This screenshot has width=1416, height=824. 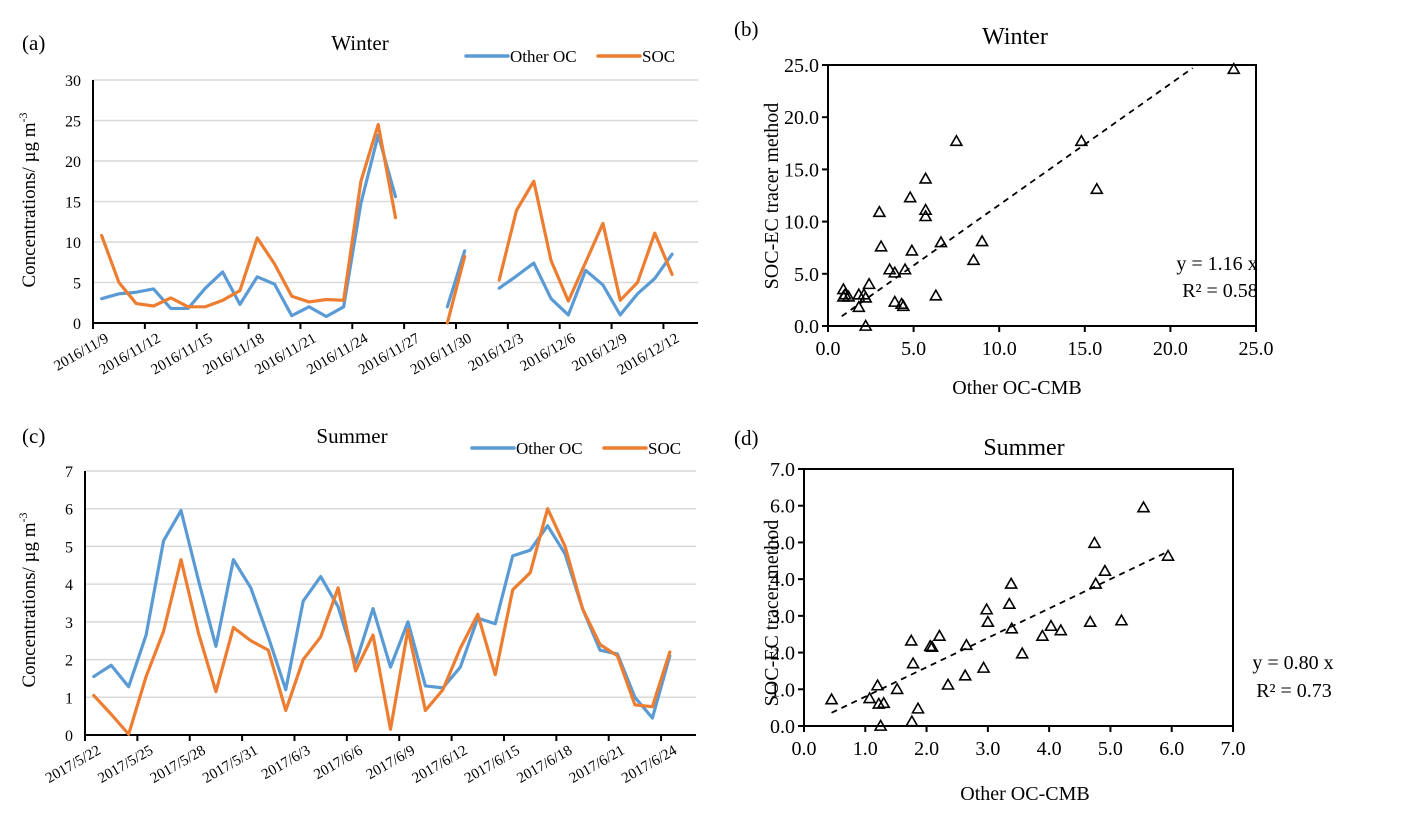 I want to click on chart-d-ytick-label: 2.0, so click(x=782, y=654).